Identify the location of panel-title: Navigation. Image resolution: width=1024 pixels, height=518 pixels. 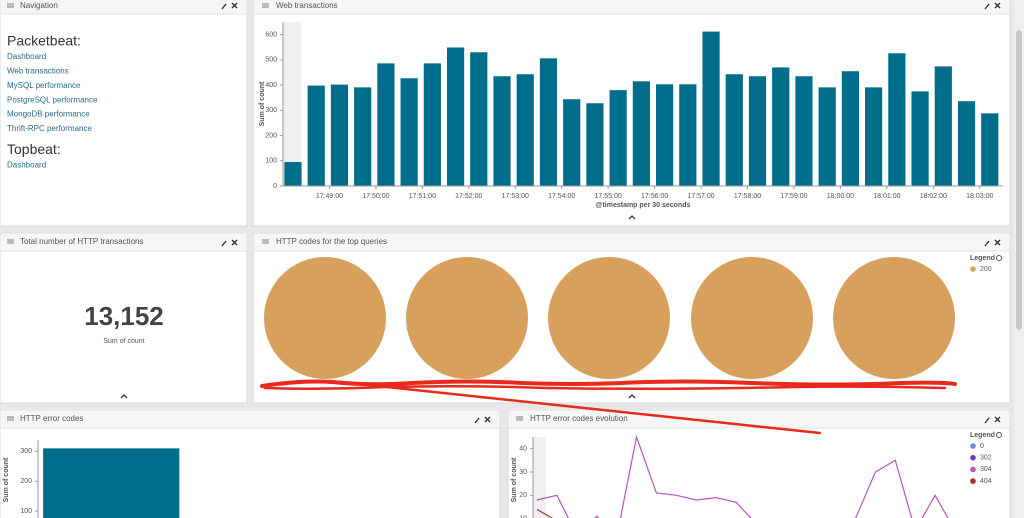
(39, 5).